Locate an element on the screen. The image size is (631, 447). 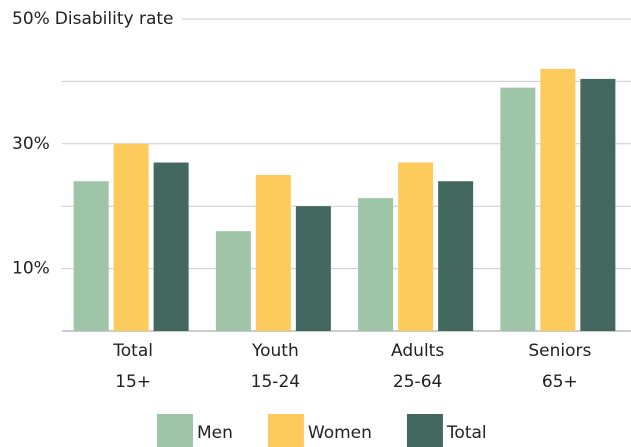
x-tick-label: 15+ is located at coordinates (133, 382).